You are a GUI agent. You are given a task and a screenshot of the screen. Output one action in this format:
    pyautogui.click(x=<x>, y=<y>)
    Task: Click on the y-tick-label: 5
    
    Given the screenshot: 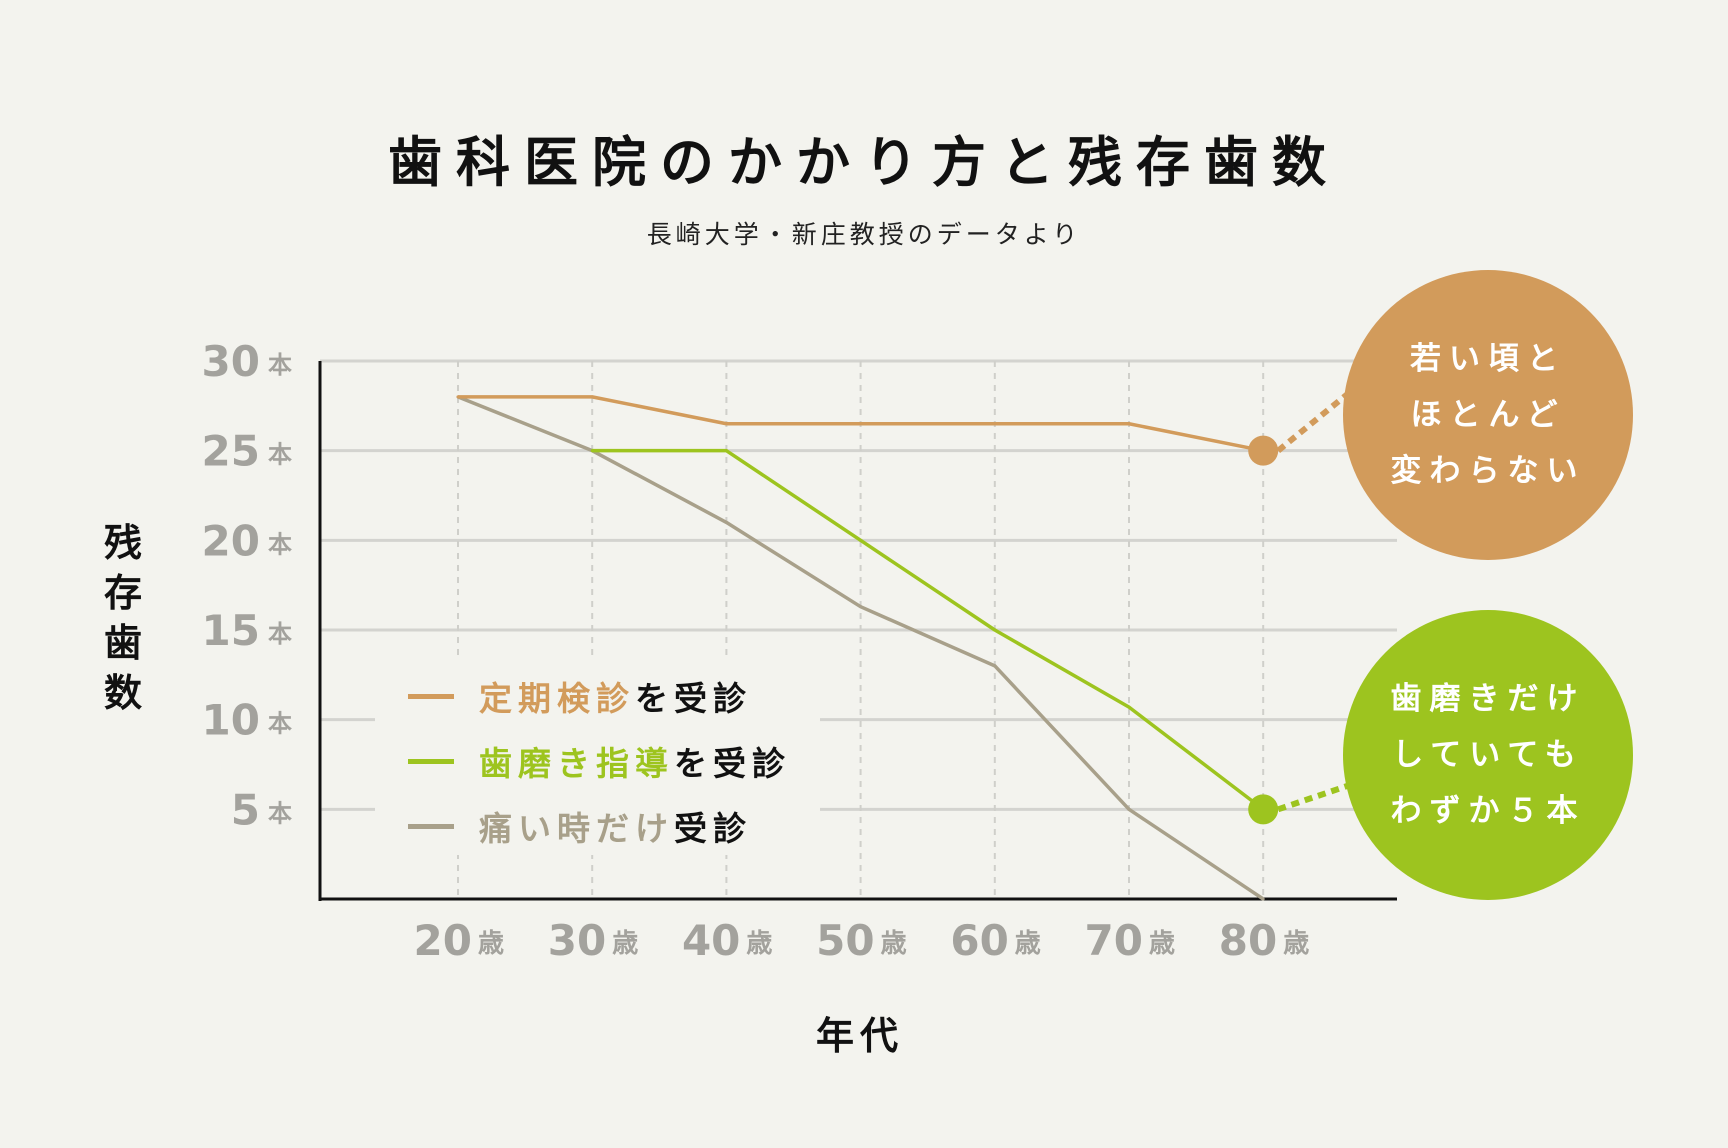 What is the action you would take?
    pyautogui.click(x=245, y=809)
    